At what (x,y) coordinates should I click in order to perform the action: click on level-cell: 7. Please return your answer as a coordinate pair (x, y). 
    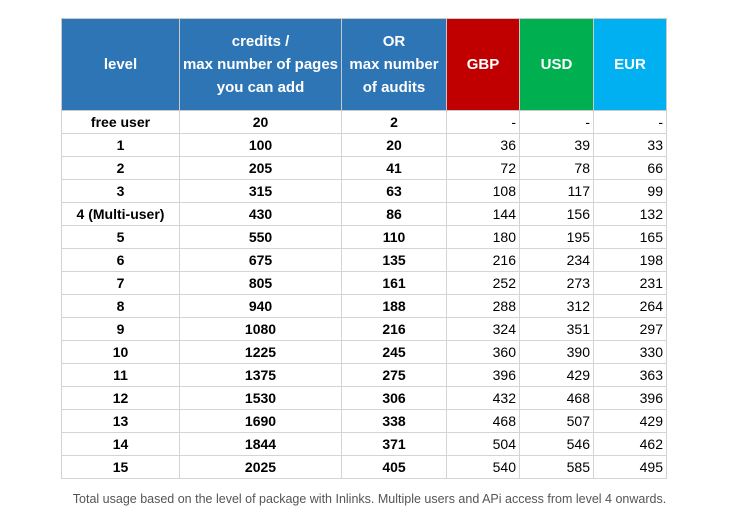
    Looking at the image, I should click on (120, 283).